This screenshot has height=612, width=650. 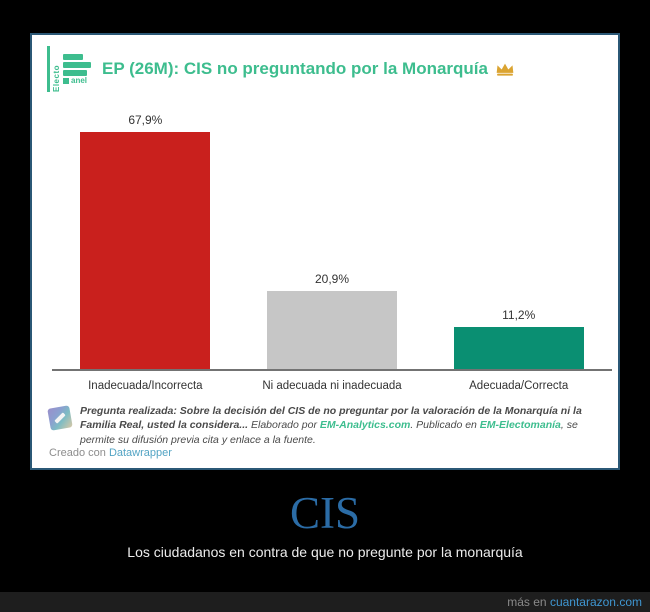 I want to click on electomania-diamond-icon, so click(x=60, y=418).